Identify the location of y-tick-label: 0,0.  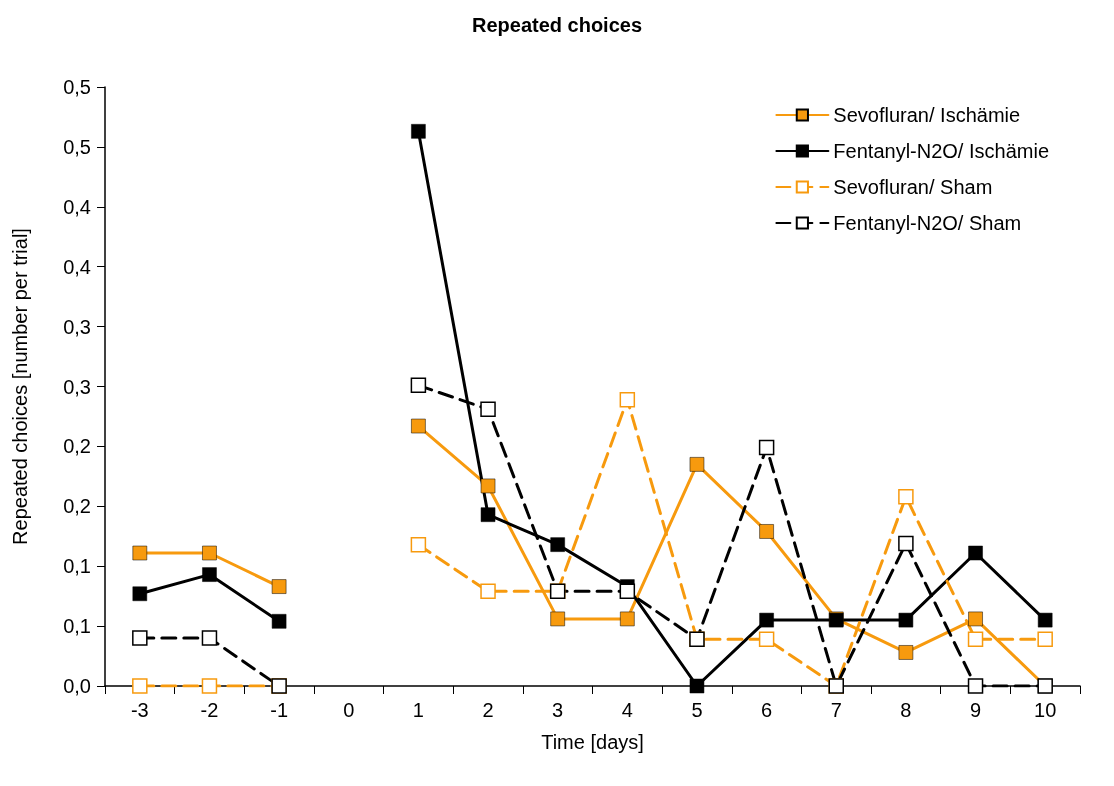
(77, 686).